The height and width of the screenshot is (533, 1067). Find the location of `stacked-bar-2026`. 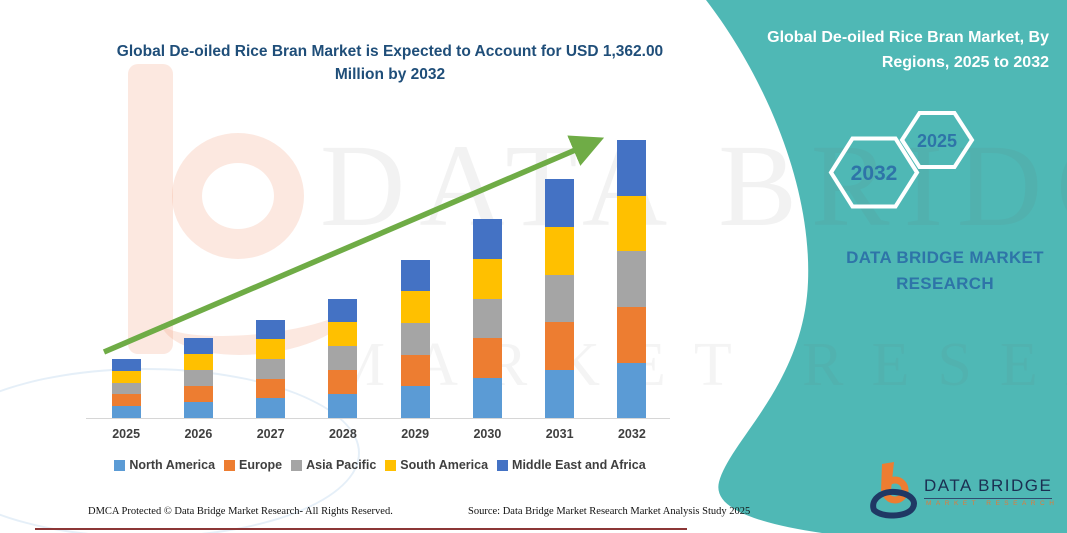

stacked-bar-2026 is located at coordinates (198, 377).